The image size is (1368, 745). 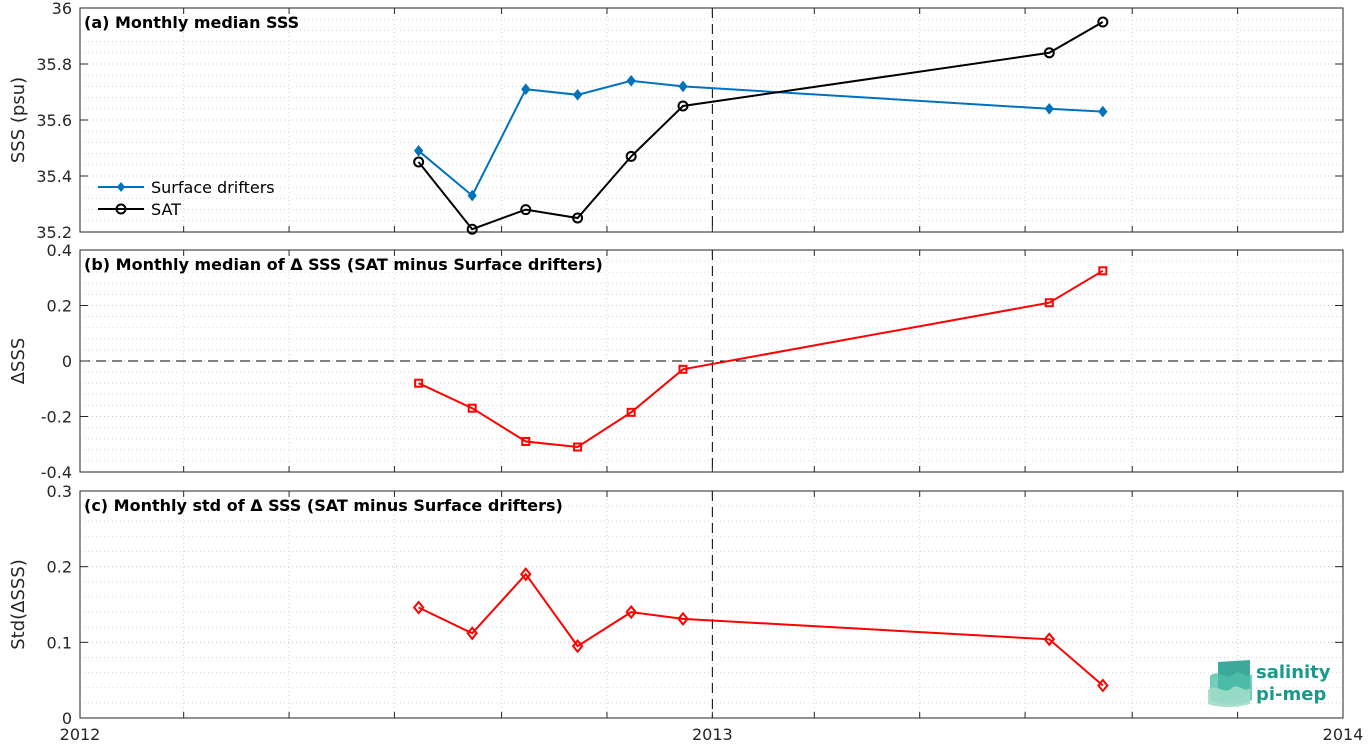 I want to click on logo-line1: salinity, so click(x=1293, y=672).